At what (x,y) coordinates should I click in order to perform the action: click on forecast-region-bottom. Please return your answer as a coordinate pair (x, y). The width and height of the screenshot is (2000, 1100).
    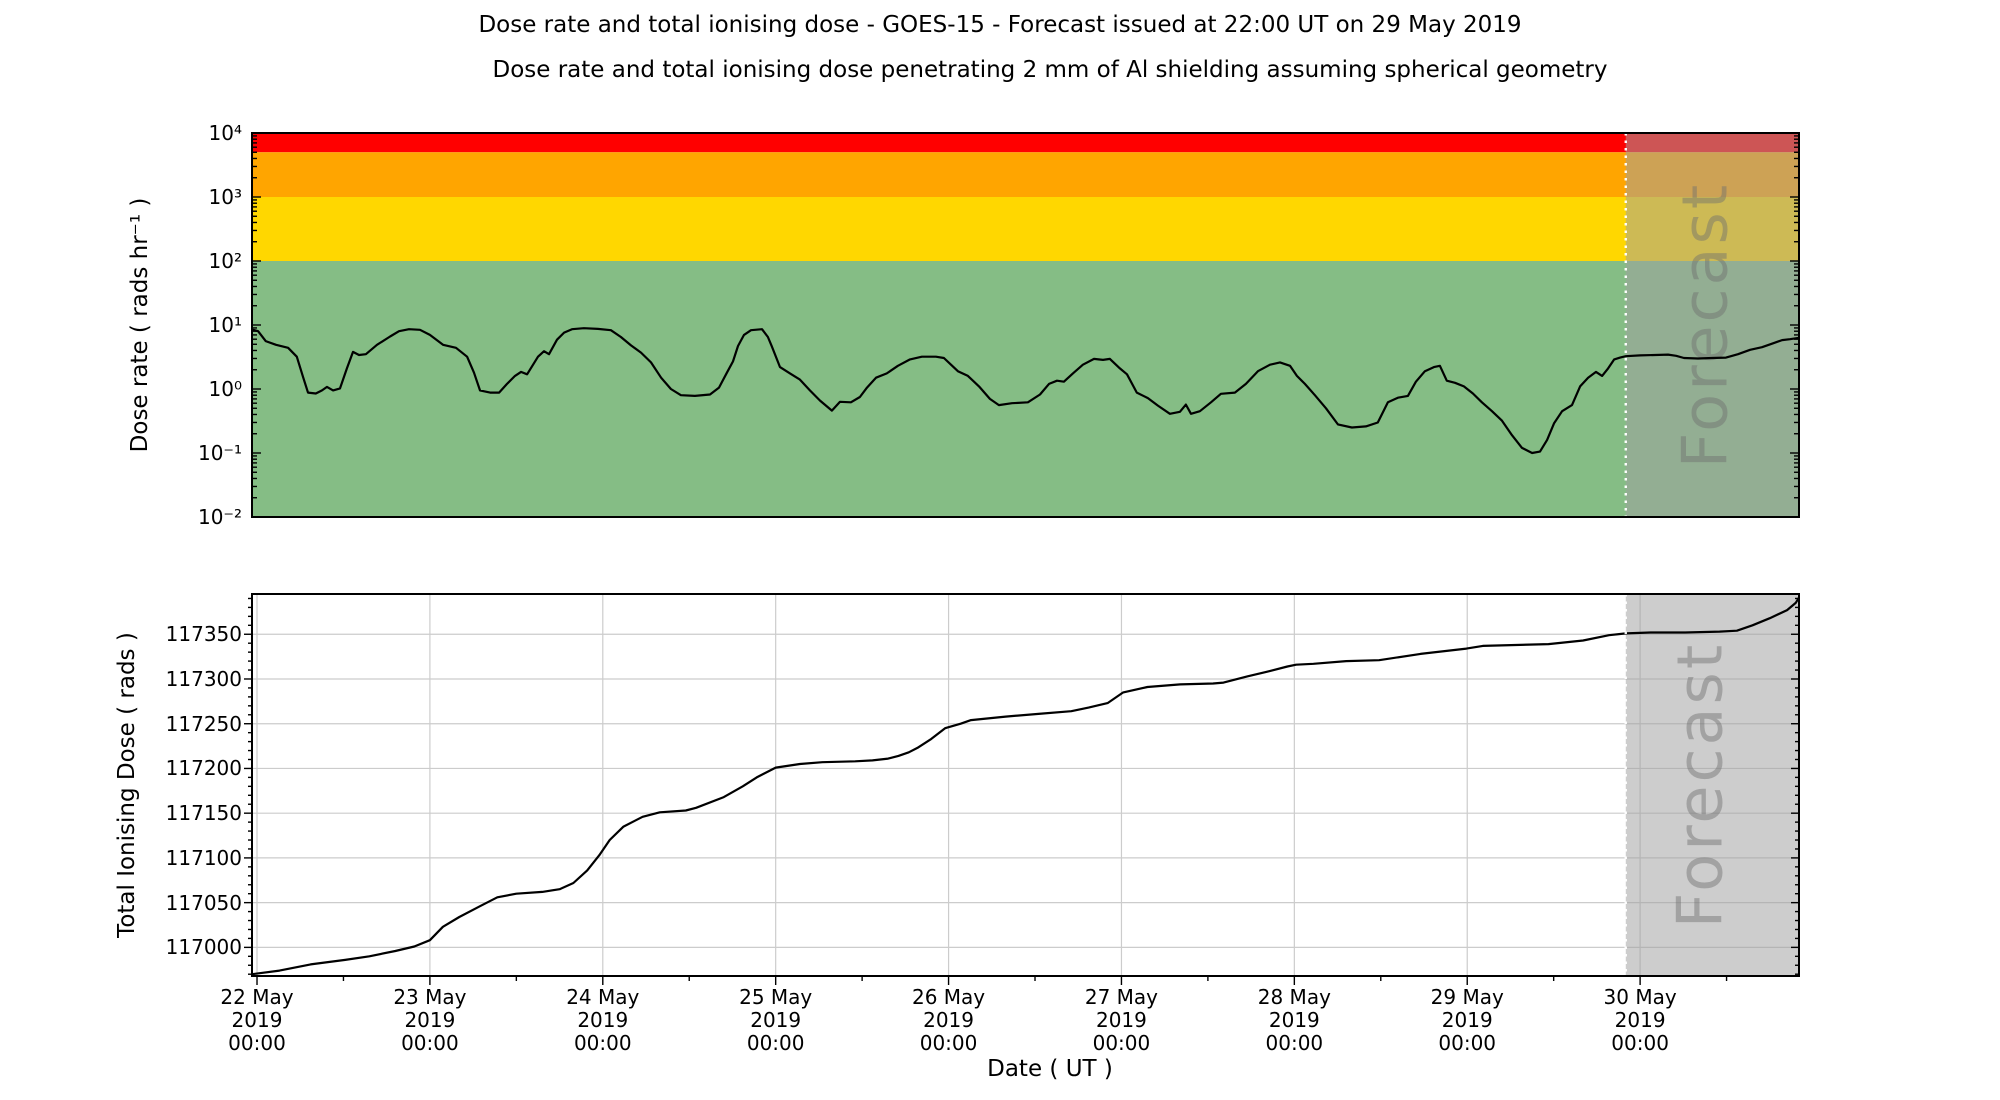
    Looking at the image, I should click on (1712, 785).